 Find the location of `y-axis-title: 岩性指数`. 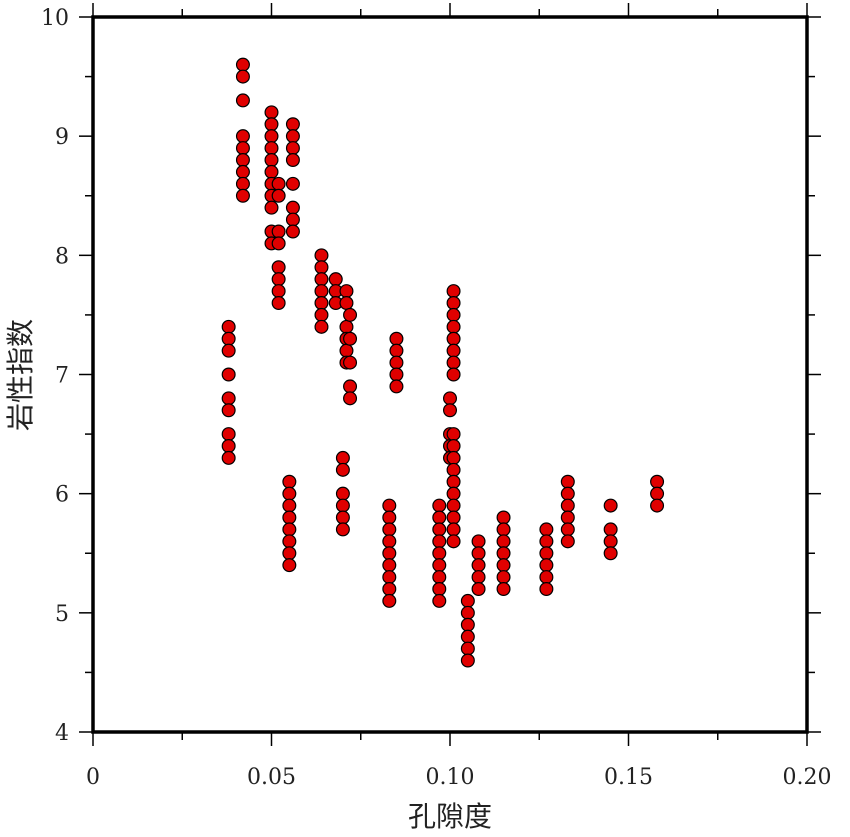

y-axis-title: 岩性指数 is located at coordinates (20, 375).